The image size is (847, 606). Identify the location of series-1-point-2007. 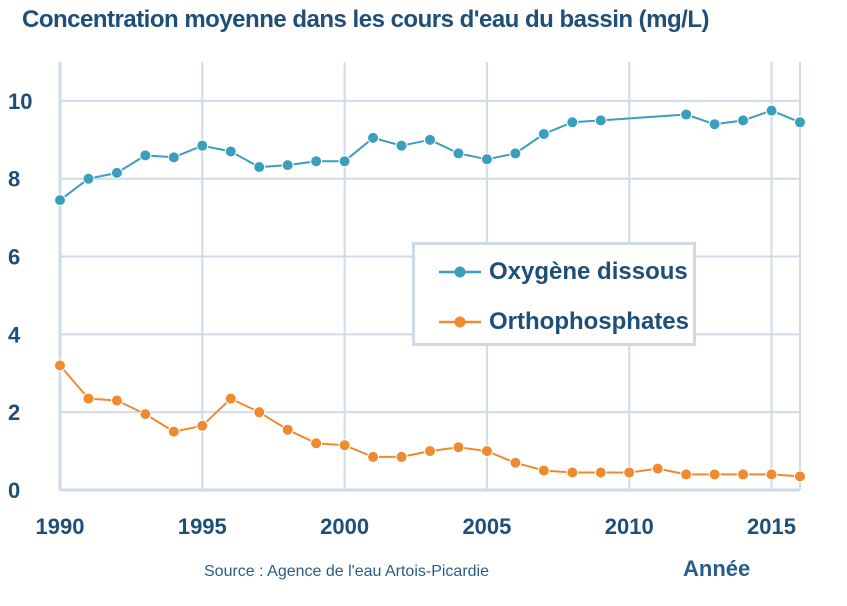
(543, 470).